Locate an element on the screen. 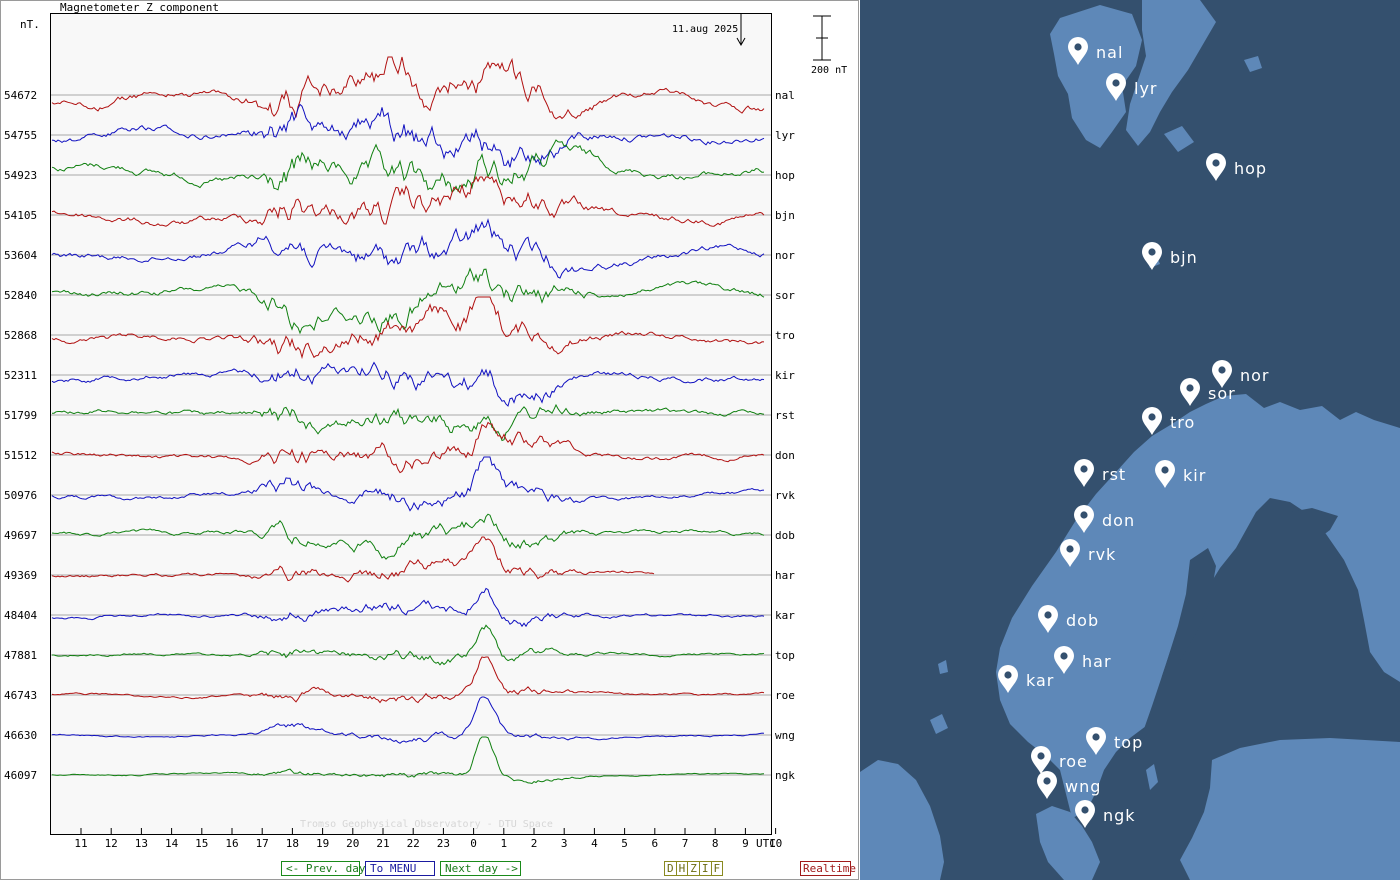 The width and height of the screenshot is (1400, 880). station-label-don: don is located at coordinates (1118, 520).